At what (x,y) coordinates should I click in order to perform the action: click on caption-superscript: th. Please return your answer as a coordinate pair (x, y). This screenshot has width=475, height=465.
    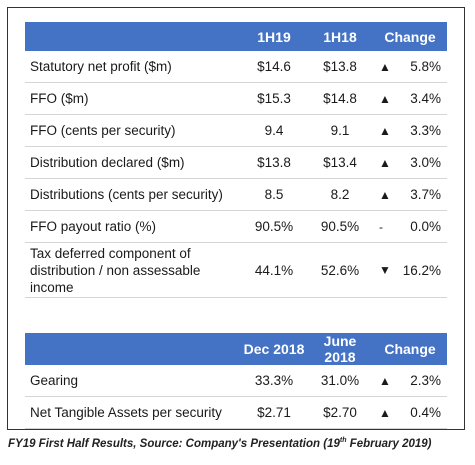
    Looking at the image, I should click on (343, 440).